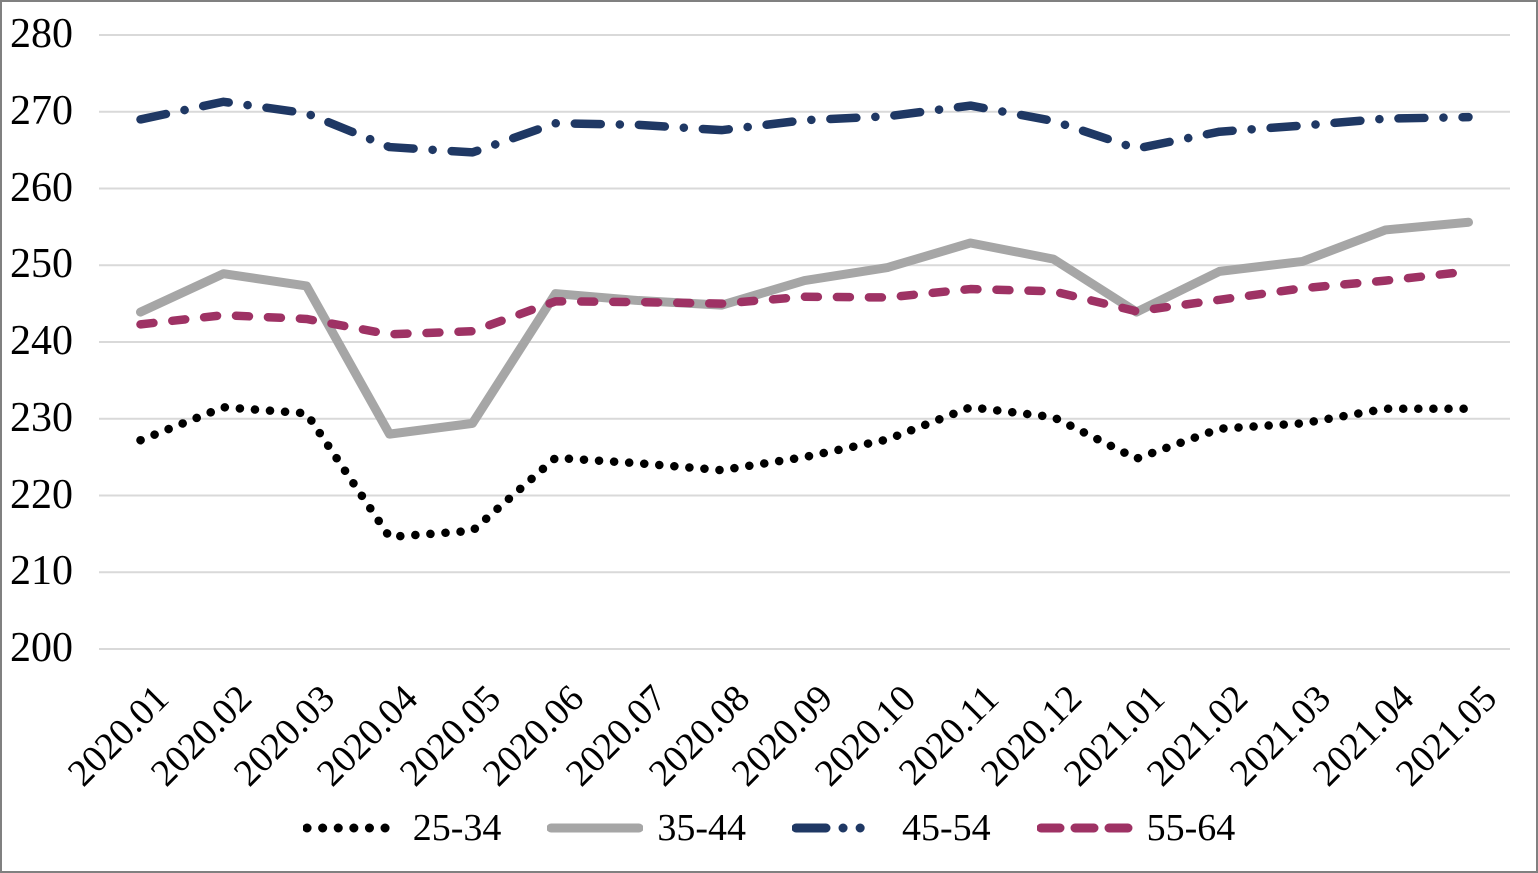 Image resolution: width=1538 pixels, height=873 pixels. What do you see at coordinates (41, 187) in the screenshot?
I see `y-tick-label: 260` at bounding box center [41, 187].